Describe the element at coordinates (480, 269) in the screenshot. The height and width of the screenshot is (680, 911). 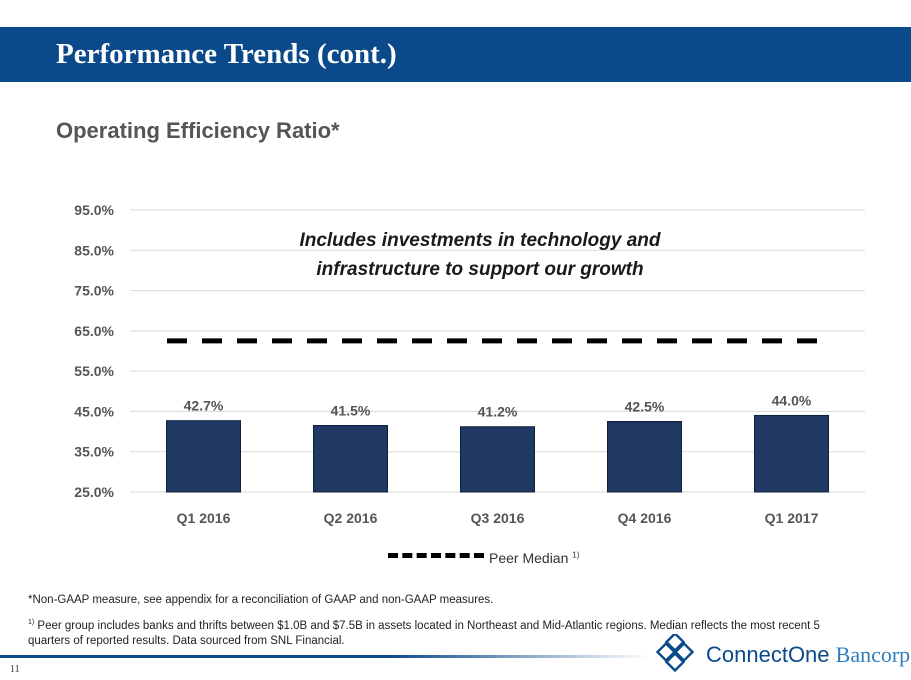
I see `annotation-line-2: infrastructure to support our growth` at that location.